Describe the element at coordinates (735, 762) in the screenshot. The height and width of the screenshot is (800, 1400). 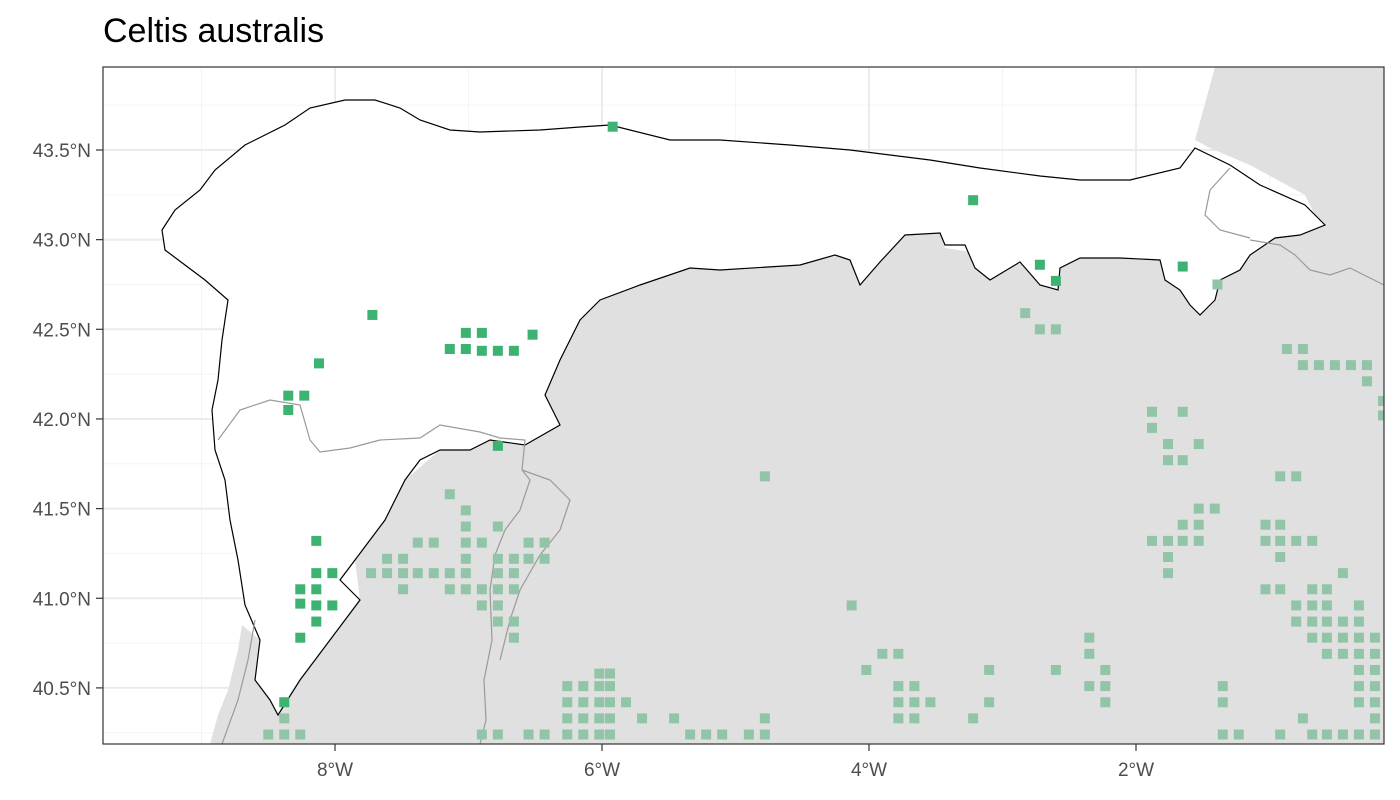
I see `x-axis: 8°W 6°W 4°W 2°W` at that location.